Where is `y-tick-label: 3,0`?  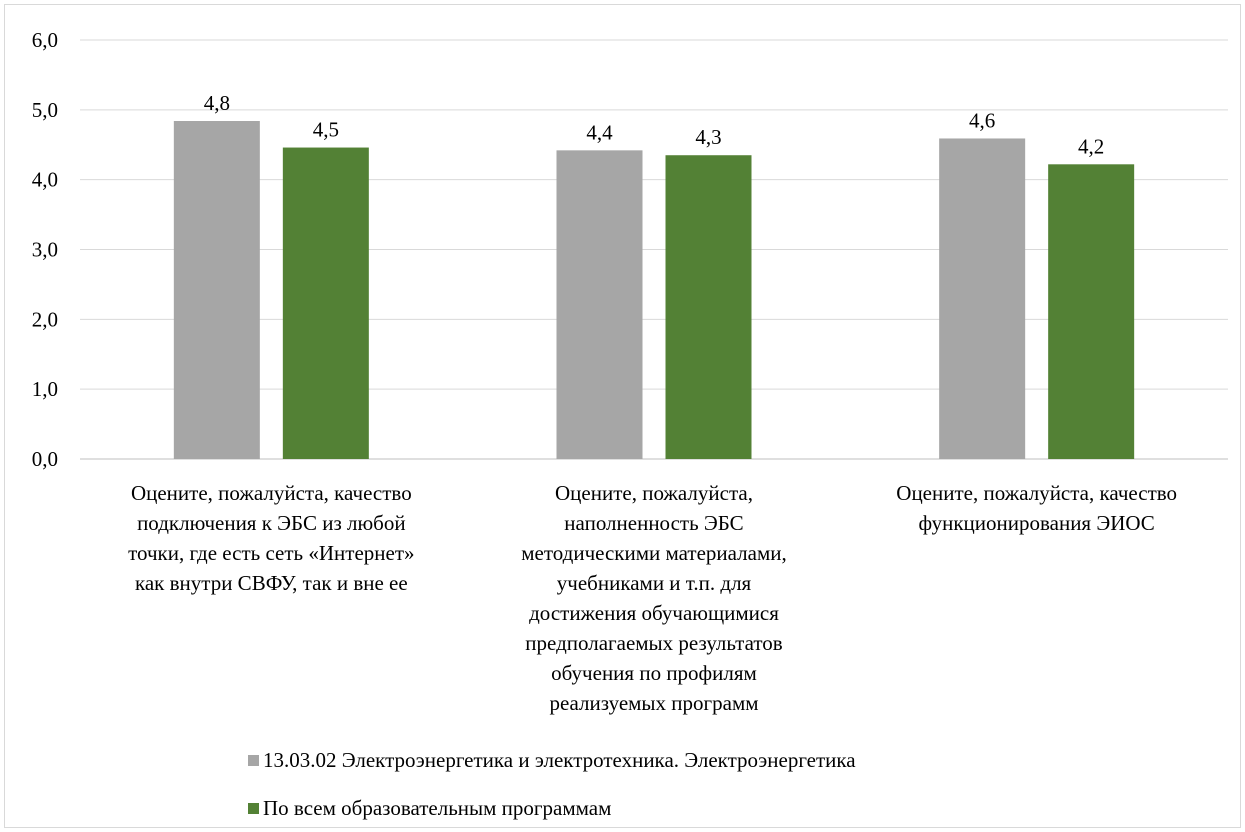 y-tick-label: 3,0 is located at coordinates (45, 250).